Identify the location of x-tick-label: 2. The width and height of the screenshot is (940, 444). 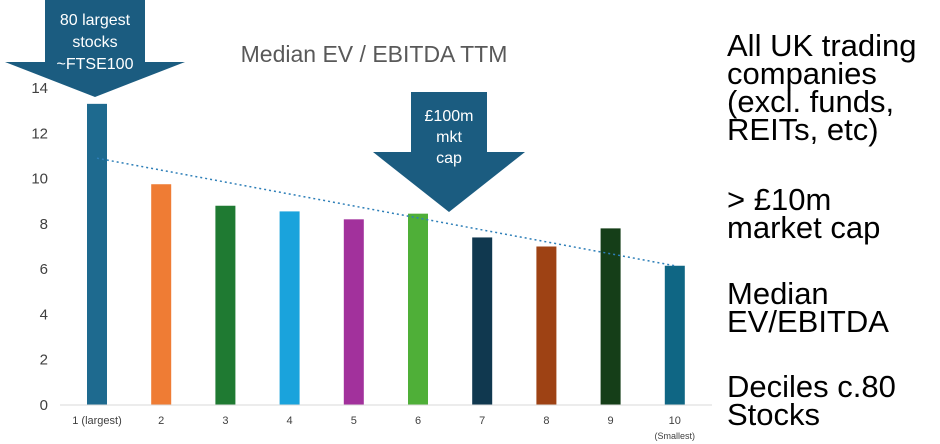
(161, 421).